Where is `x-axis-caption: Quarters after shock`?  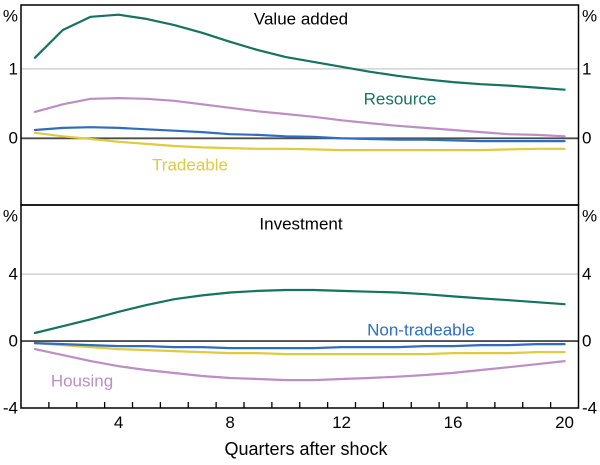
x-axis-caption: Quarters after shock is located at coordinates (306, 449).